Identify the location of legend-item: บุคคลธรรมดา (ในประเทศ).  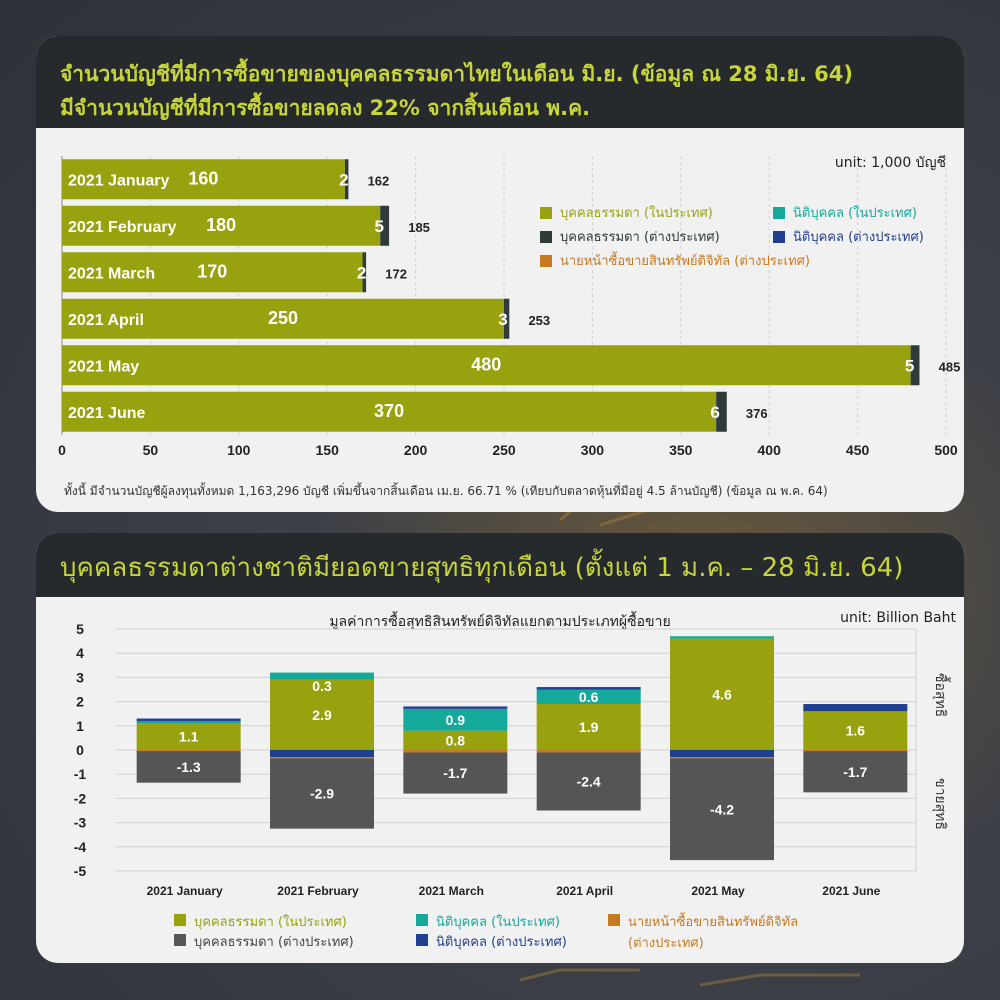
(626, 212).